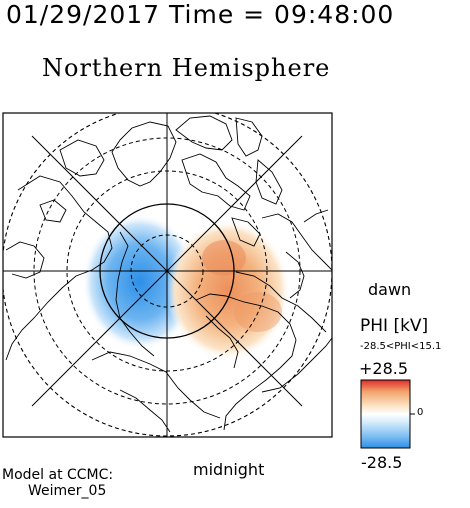 The height and width of the screenshot is (508, 470). What do you see at coordinates (390, 289) in the screenshot?
I see `dawn-label: dawn` at bounding box center [390, 289].